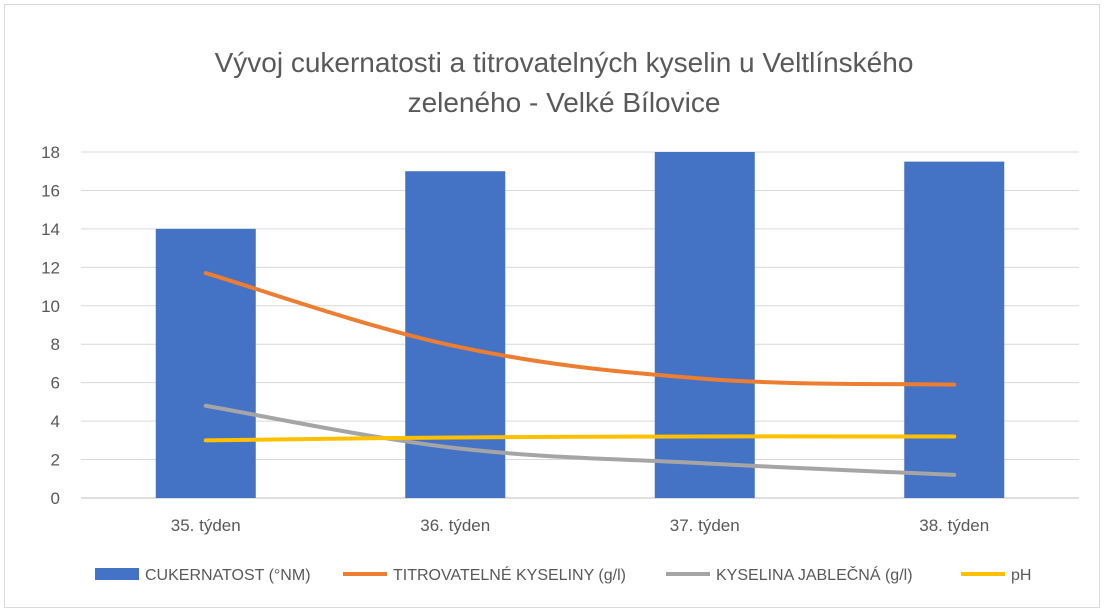 The height and width of the screenshot is (616, 1108). Describe the element at coordinates (117, 574) in the screenshot. I see `legend-swatch` at that location.